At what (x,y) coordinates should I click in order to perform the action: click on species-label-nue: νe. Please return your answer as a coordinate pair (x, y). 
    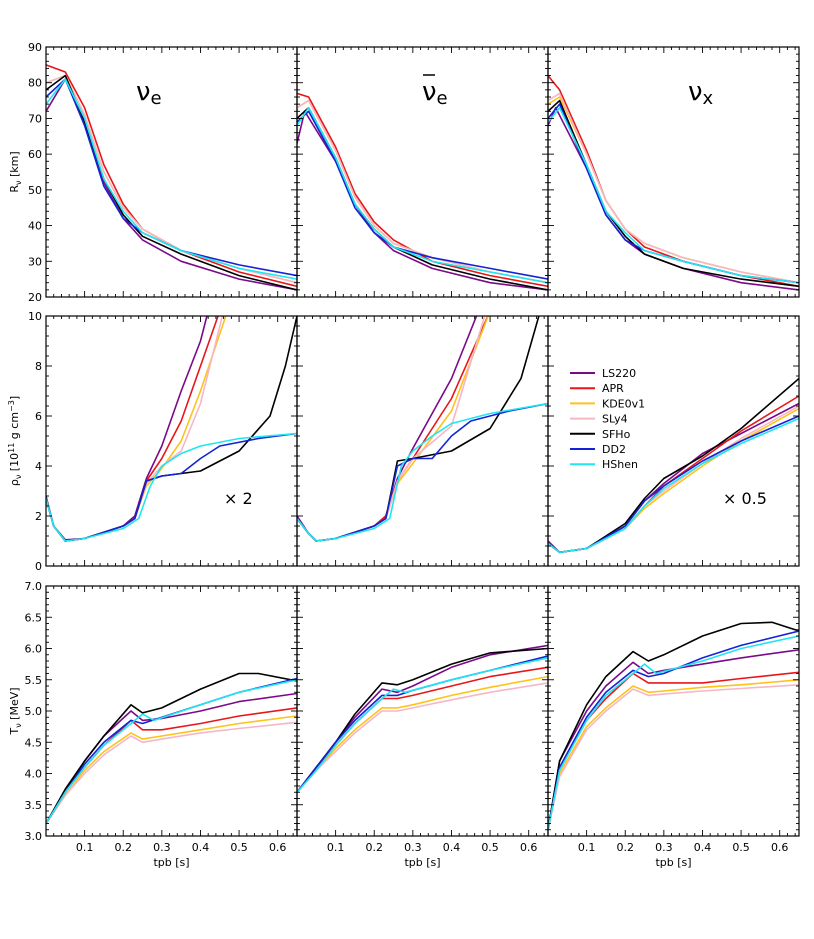
    Looking at the image, I should click on (149, 93).